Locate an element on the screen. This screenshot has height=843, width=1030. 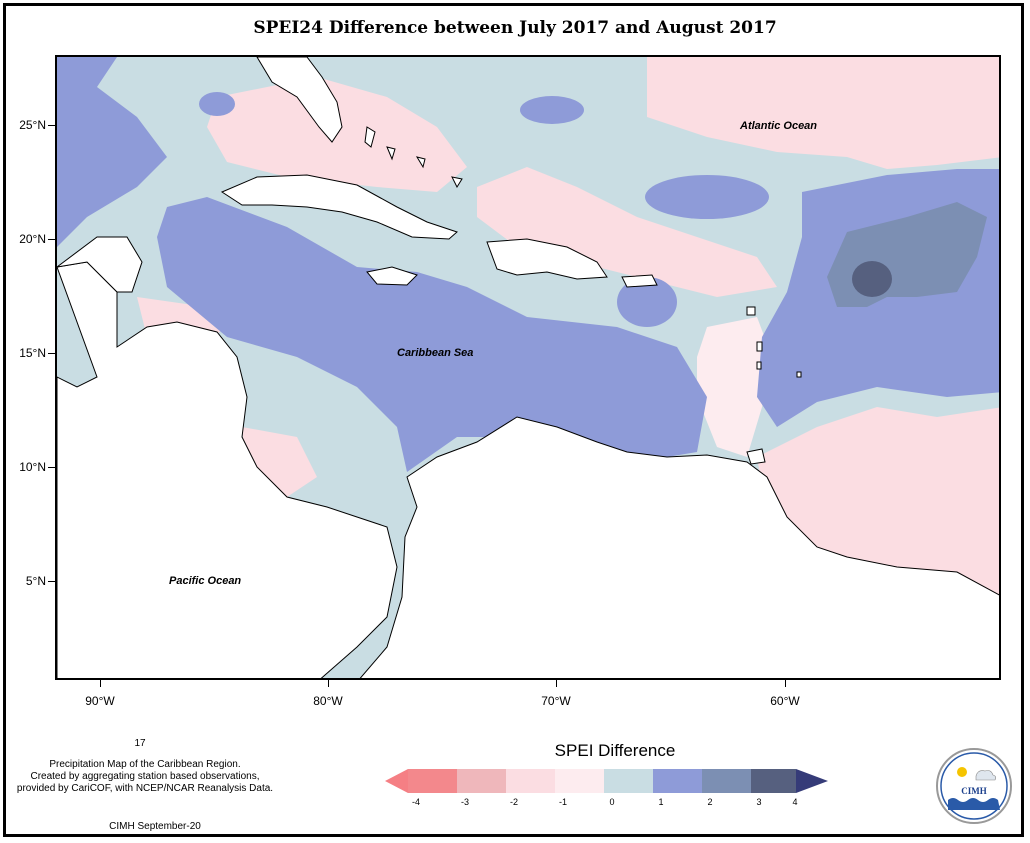
legend-arrow-high is located at coordinates (812, 781).